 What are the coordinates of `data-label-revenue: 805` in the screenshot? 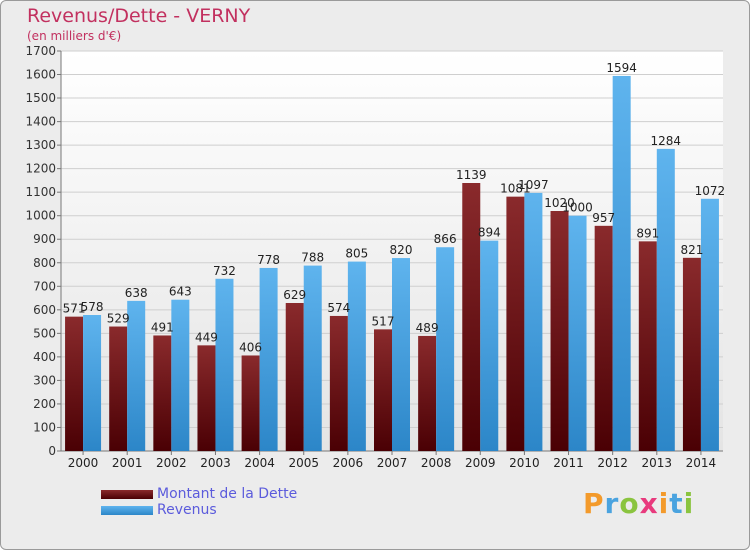 It's located at (356, 254).